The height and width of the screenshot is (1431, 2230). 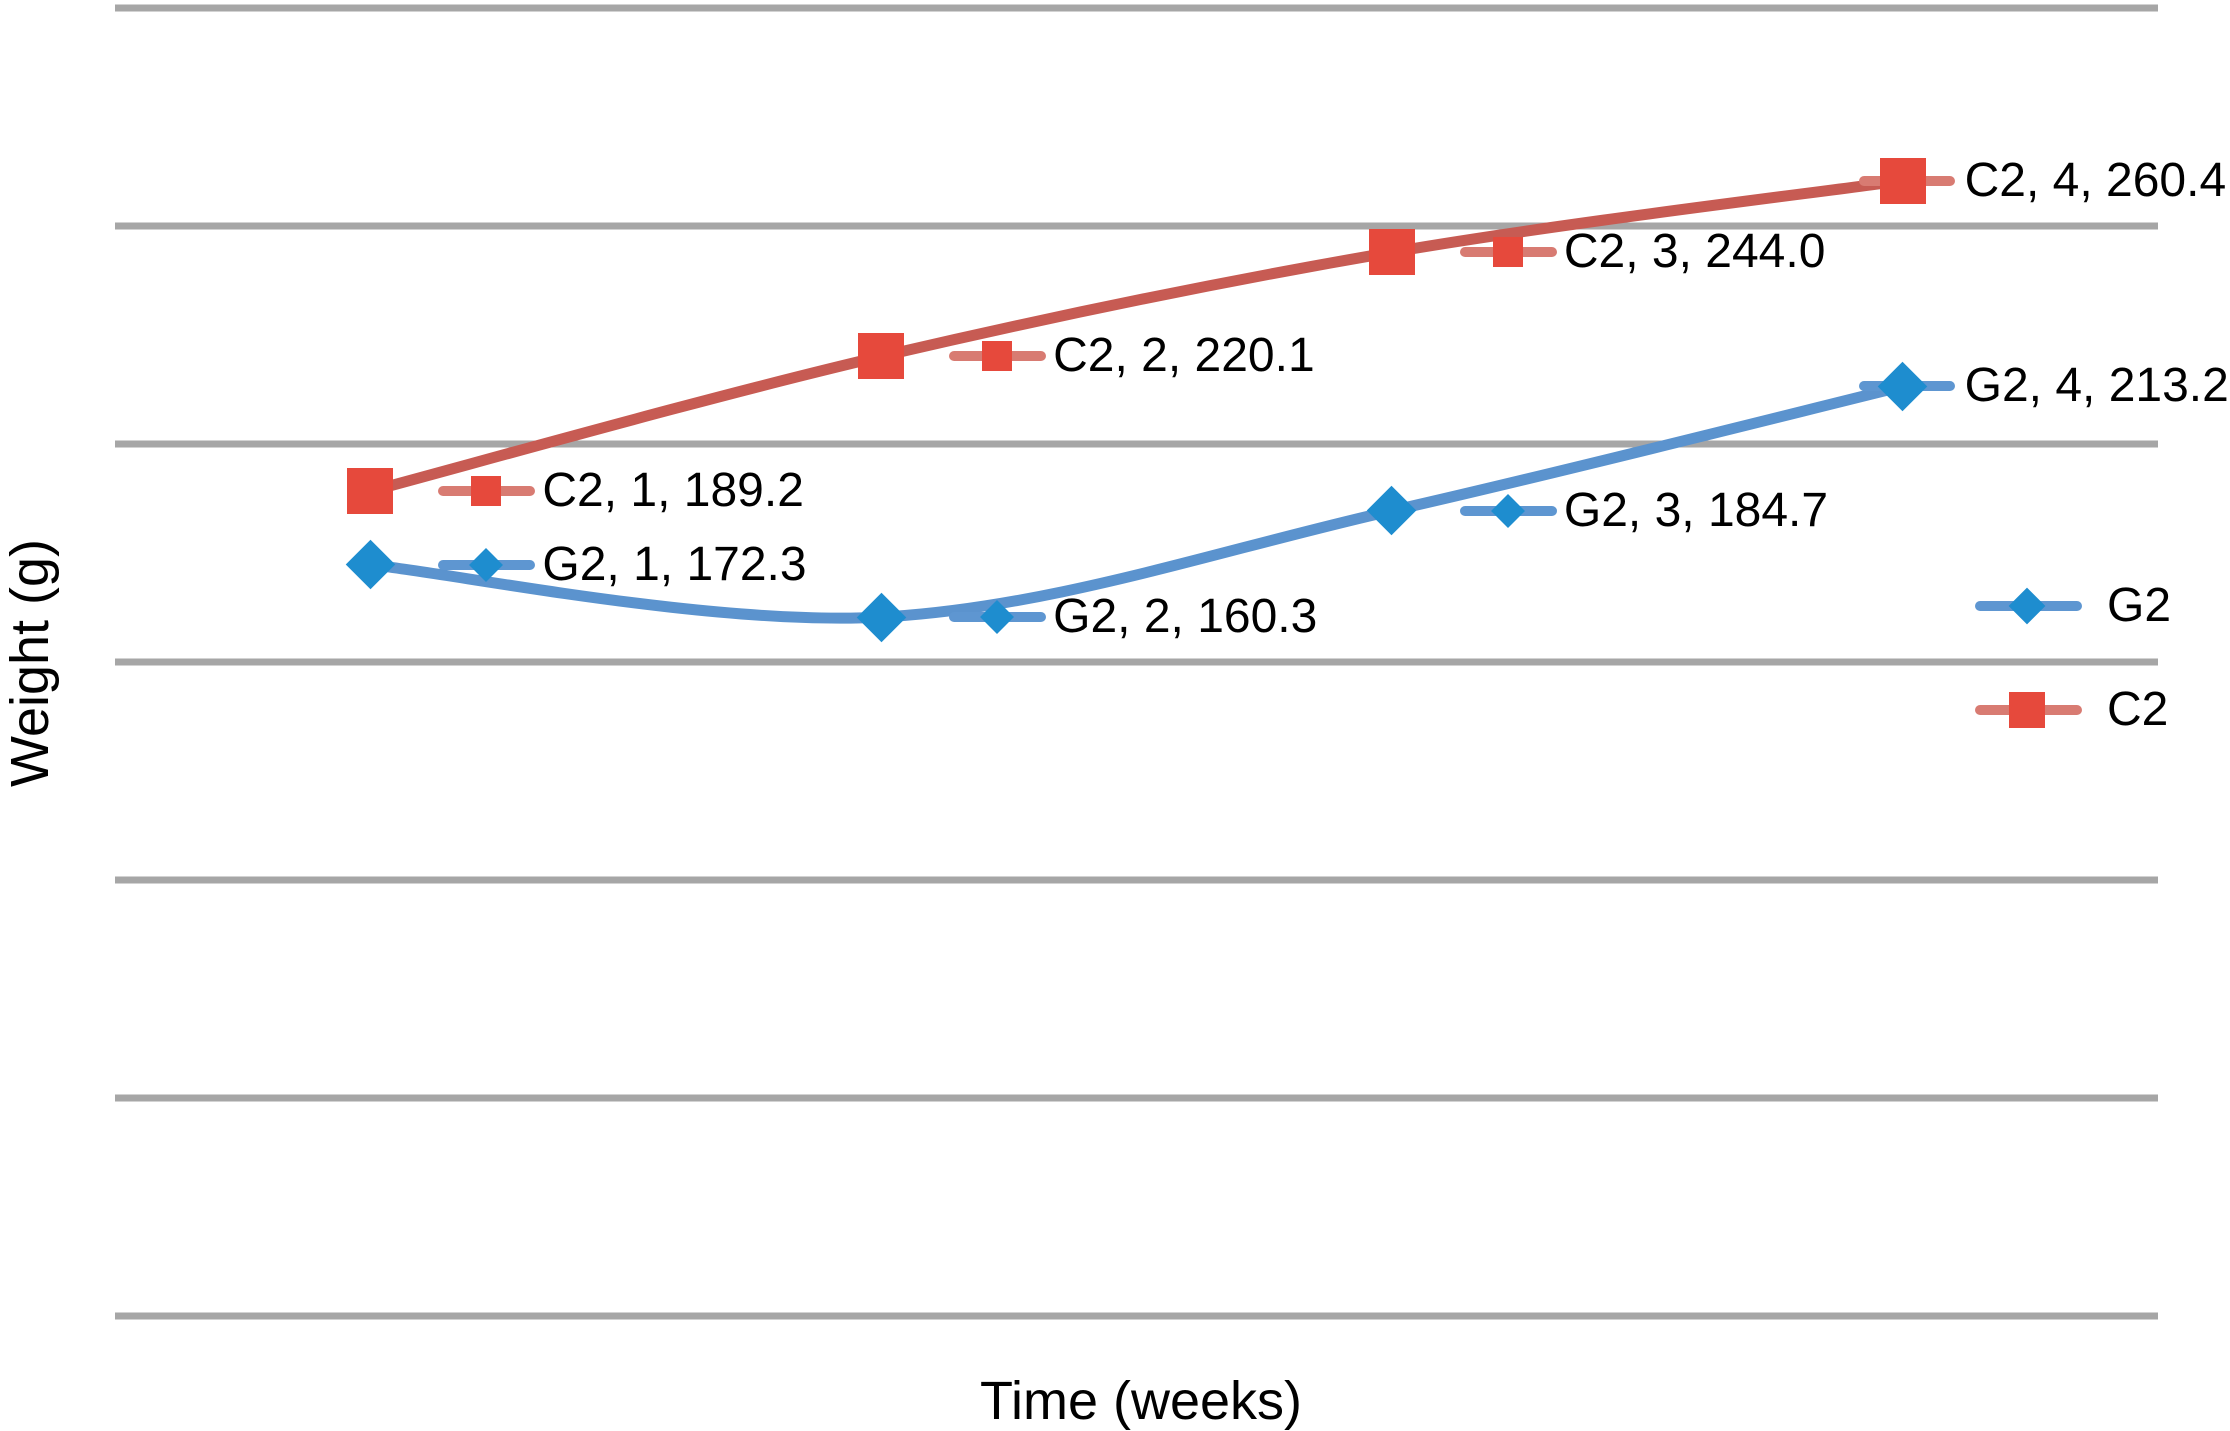 I want to click on data-label: C2, 2, 220.1, so click(x=1184, y=356).